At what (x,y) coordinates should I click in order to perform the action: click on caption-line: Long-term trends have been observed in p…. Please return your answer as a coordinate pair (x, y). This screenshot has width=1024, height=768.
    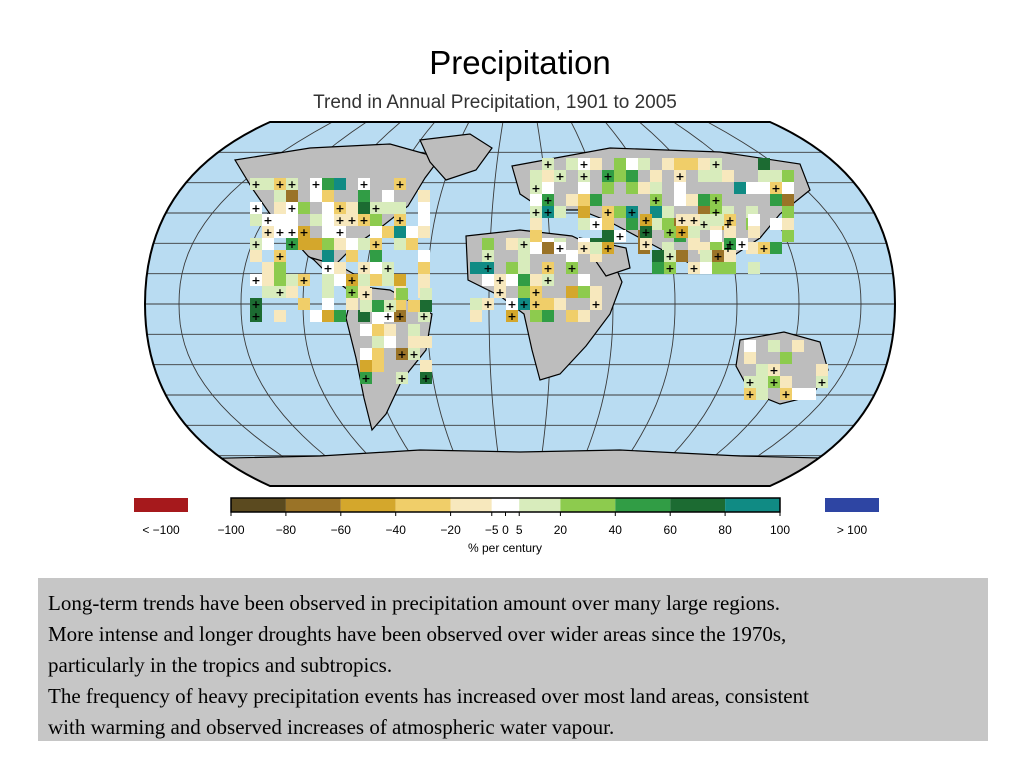
    Looking at the image, I should click on (414, 603).